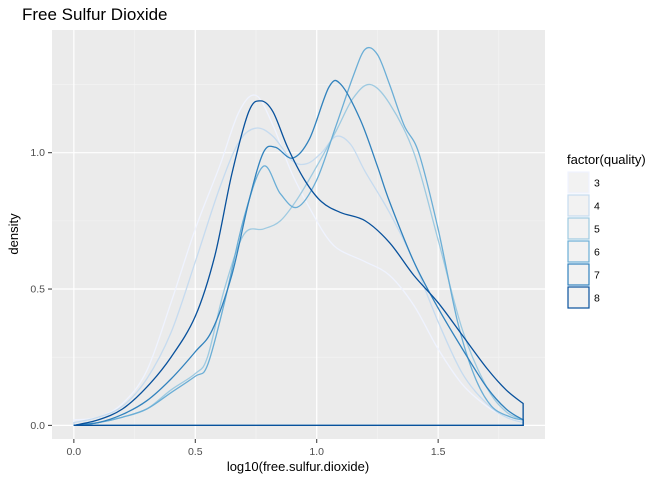  I want to click on y-tick-label: 1.0, so click(37, 153).